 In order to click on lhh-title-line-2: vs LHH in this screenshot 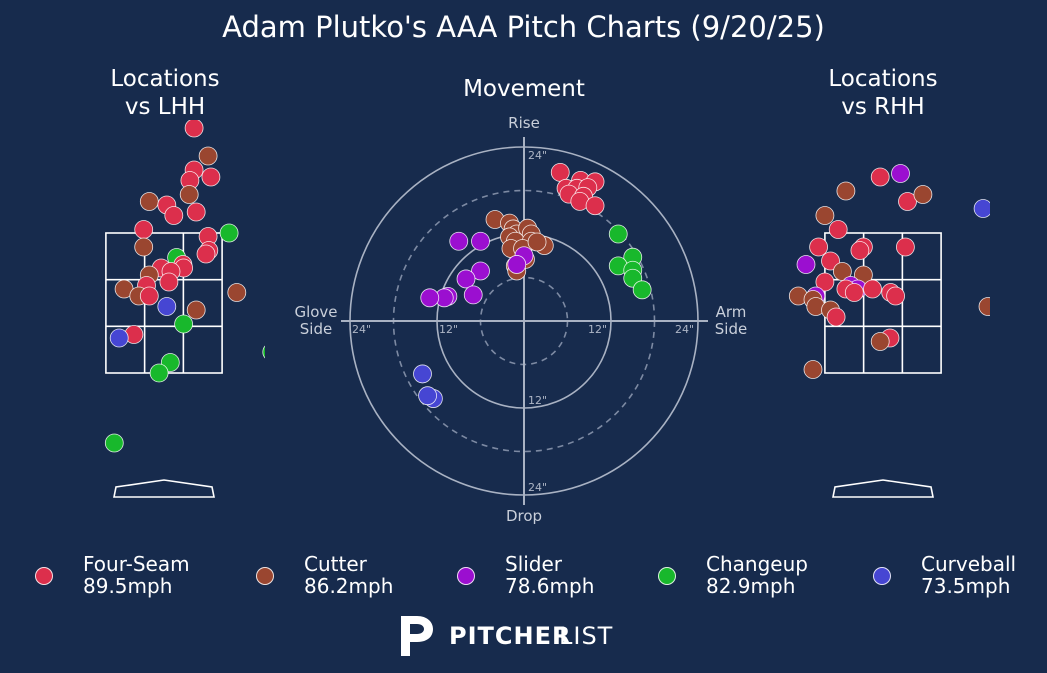, I will do `click(165, 107)`.